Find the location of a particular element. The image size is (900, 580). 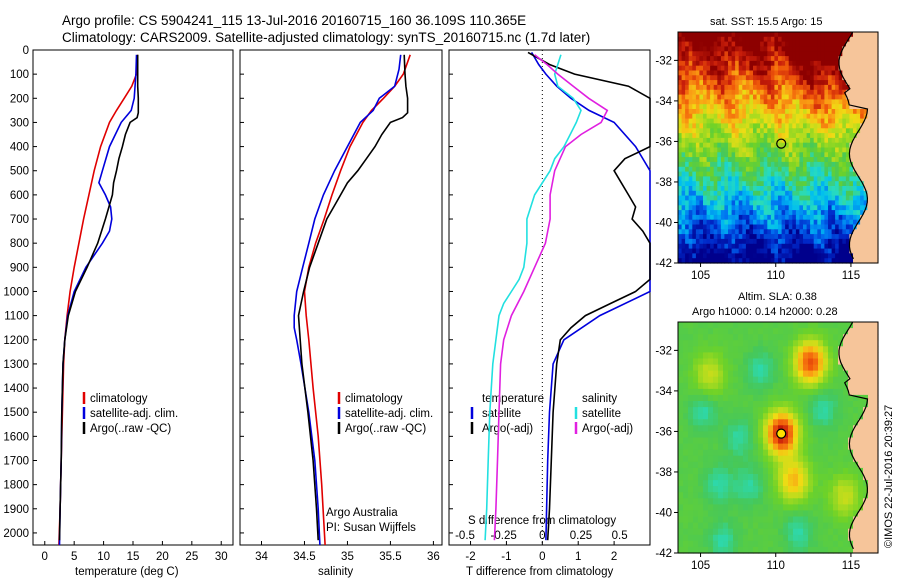

s-difference-axis-label: S difference from climatology is located at coordinates (542, 521).